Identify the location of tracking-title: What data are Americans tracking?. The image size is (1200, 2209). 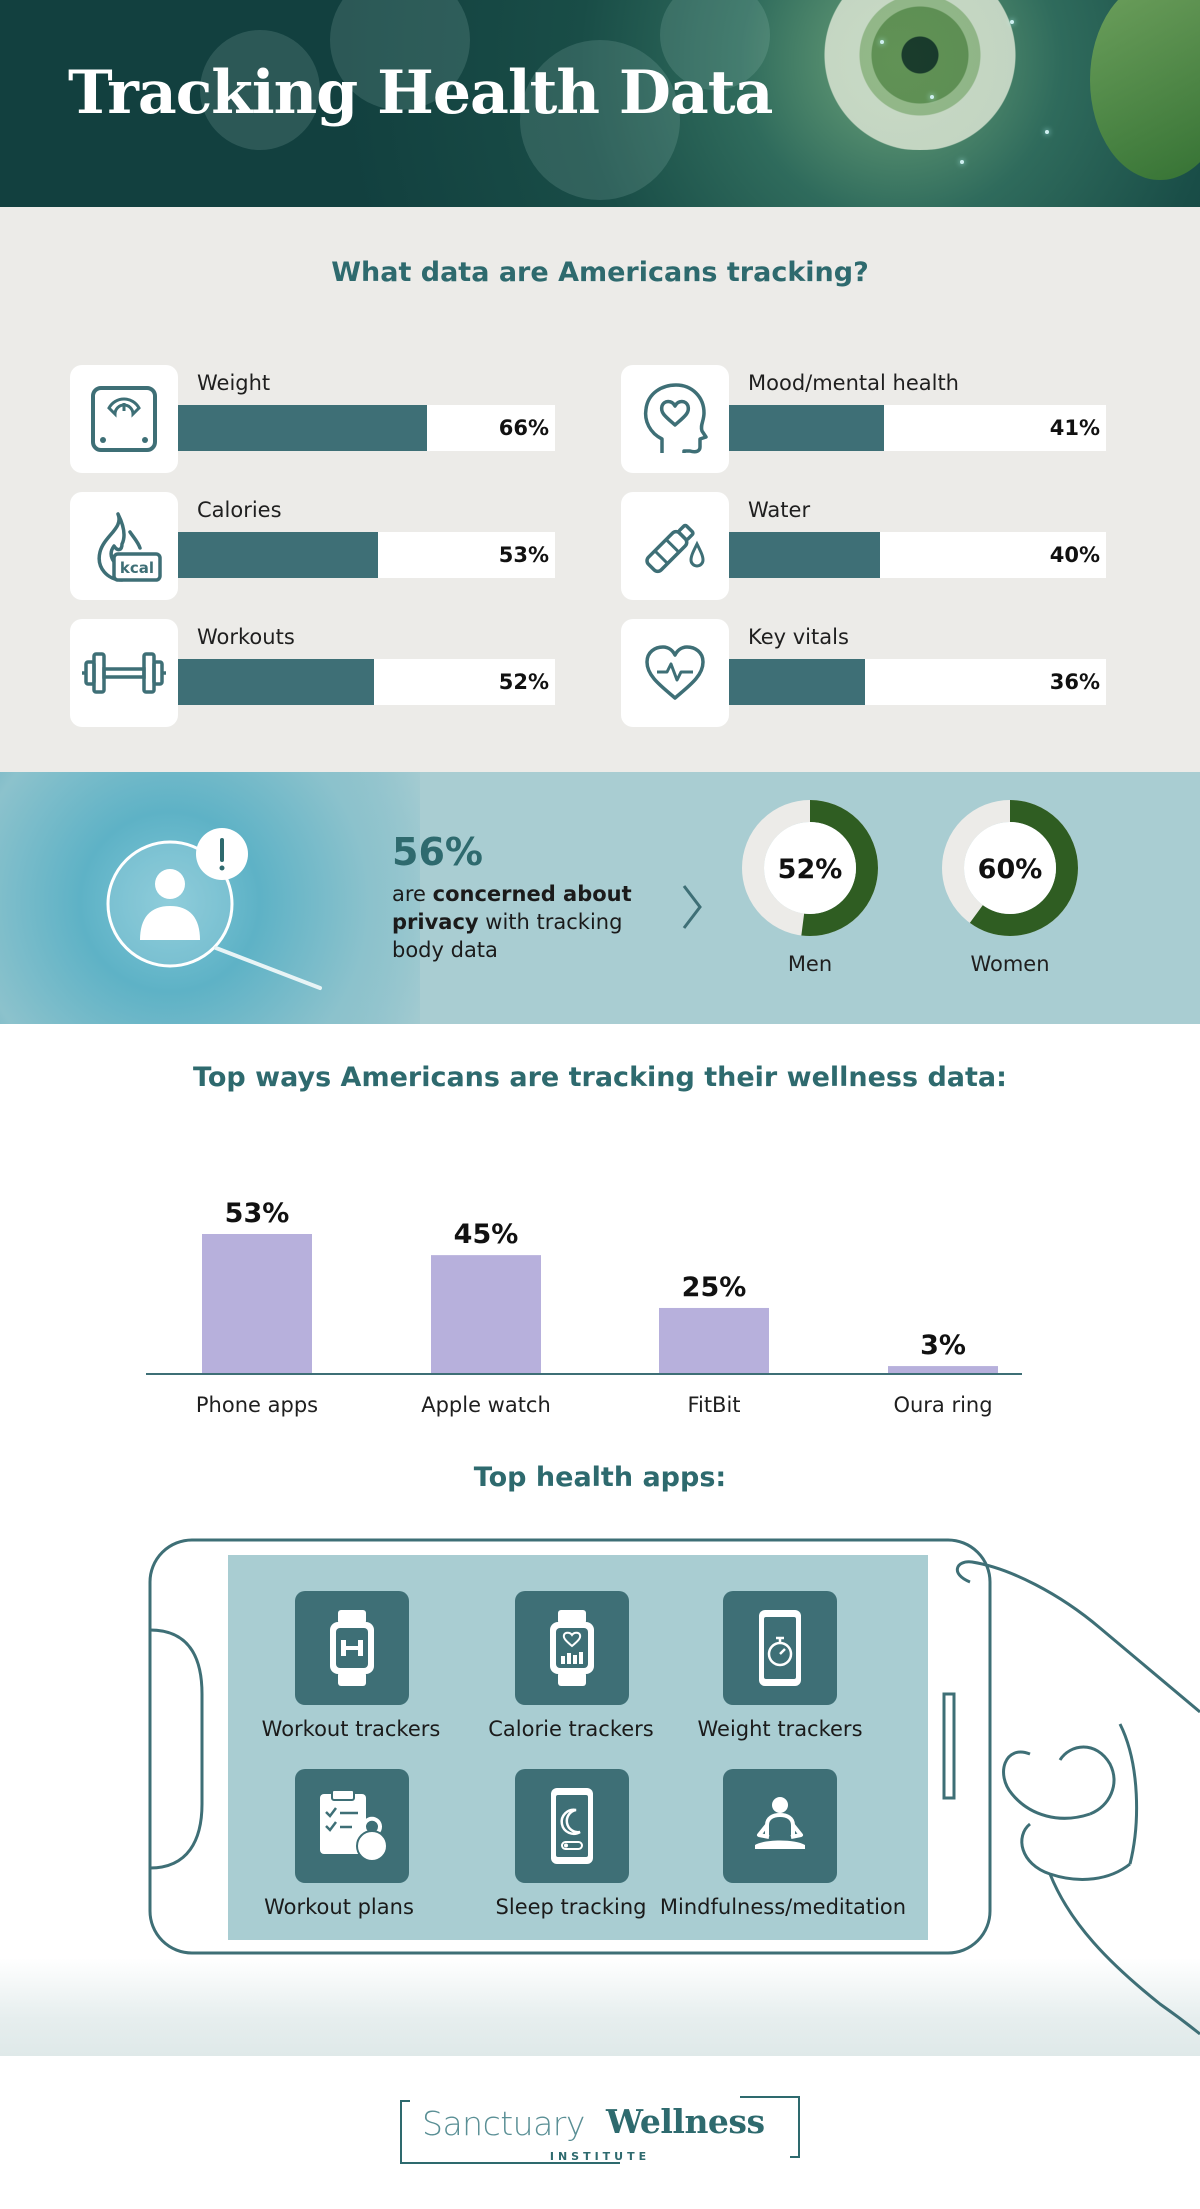
(600, 272).